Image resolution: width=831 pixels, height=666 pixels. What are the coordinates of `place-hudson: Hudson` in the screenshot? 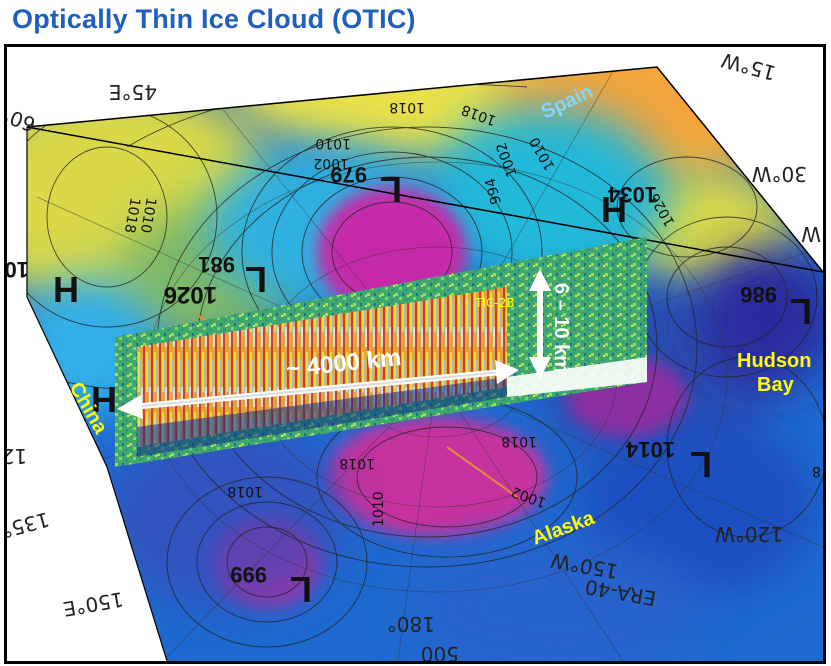 It's located at (774, 361).